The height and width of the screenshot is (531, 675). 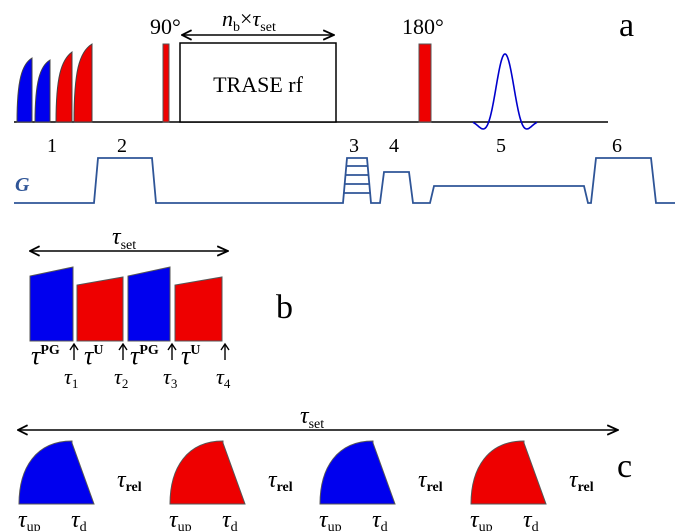 I want to click on panel-c-label: c, so click(x=624, y=466).